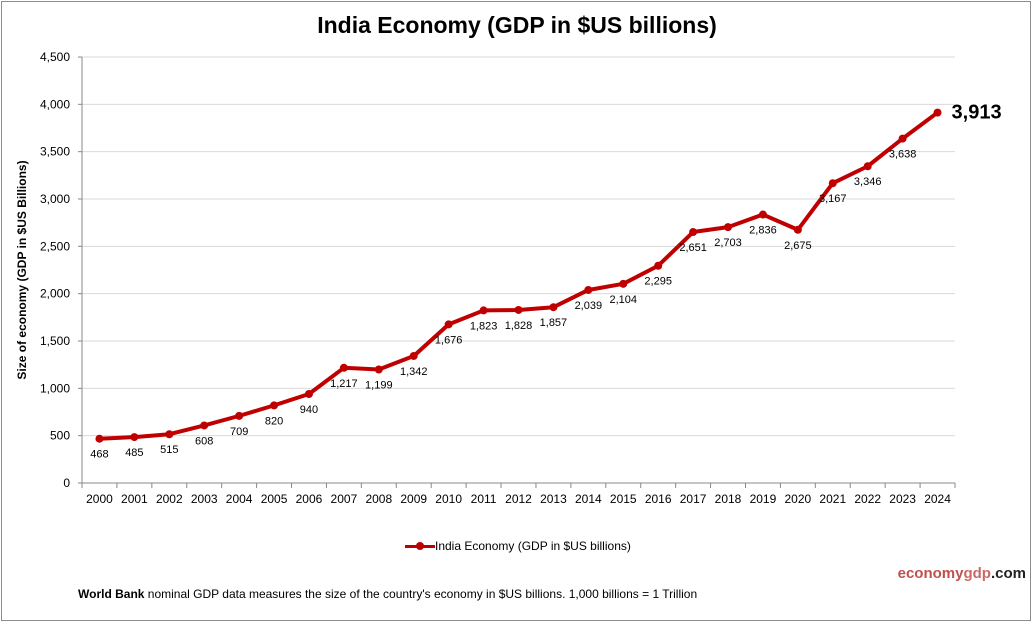 The image size is (1034, 624). What do you see at coordinates (484, 326) in the screenshot?
I see `data-label: 1,823` at bounding box center [484, 326].